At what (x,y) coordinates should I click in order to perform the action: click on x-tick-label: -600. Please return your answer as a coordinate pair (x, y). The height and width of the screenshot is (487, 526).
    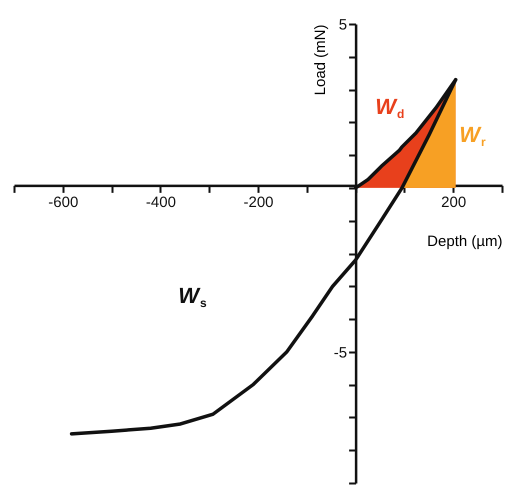
    Looking at the image, I should click on (63, 202).